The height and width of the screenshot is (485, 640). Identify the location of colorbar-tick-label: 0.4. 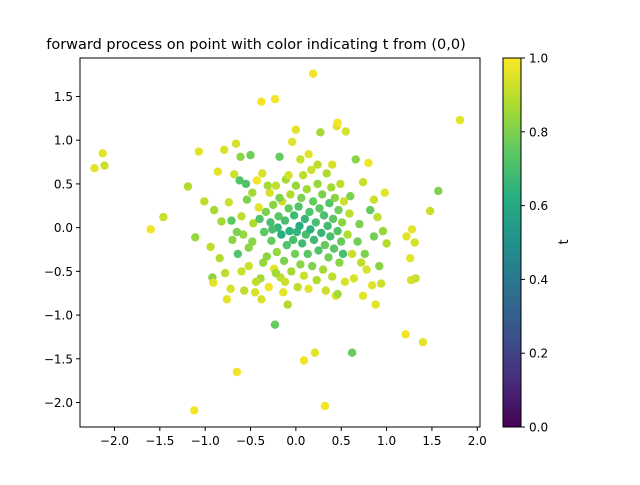
(538, 280).